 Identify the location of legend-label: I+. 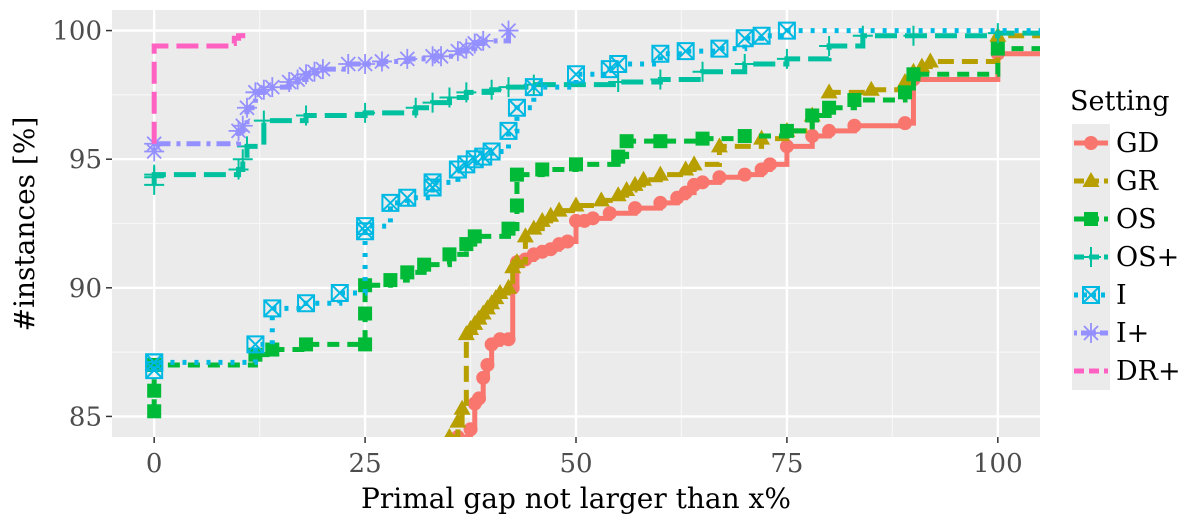
(1132, 333).